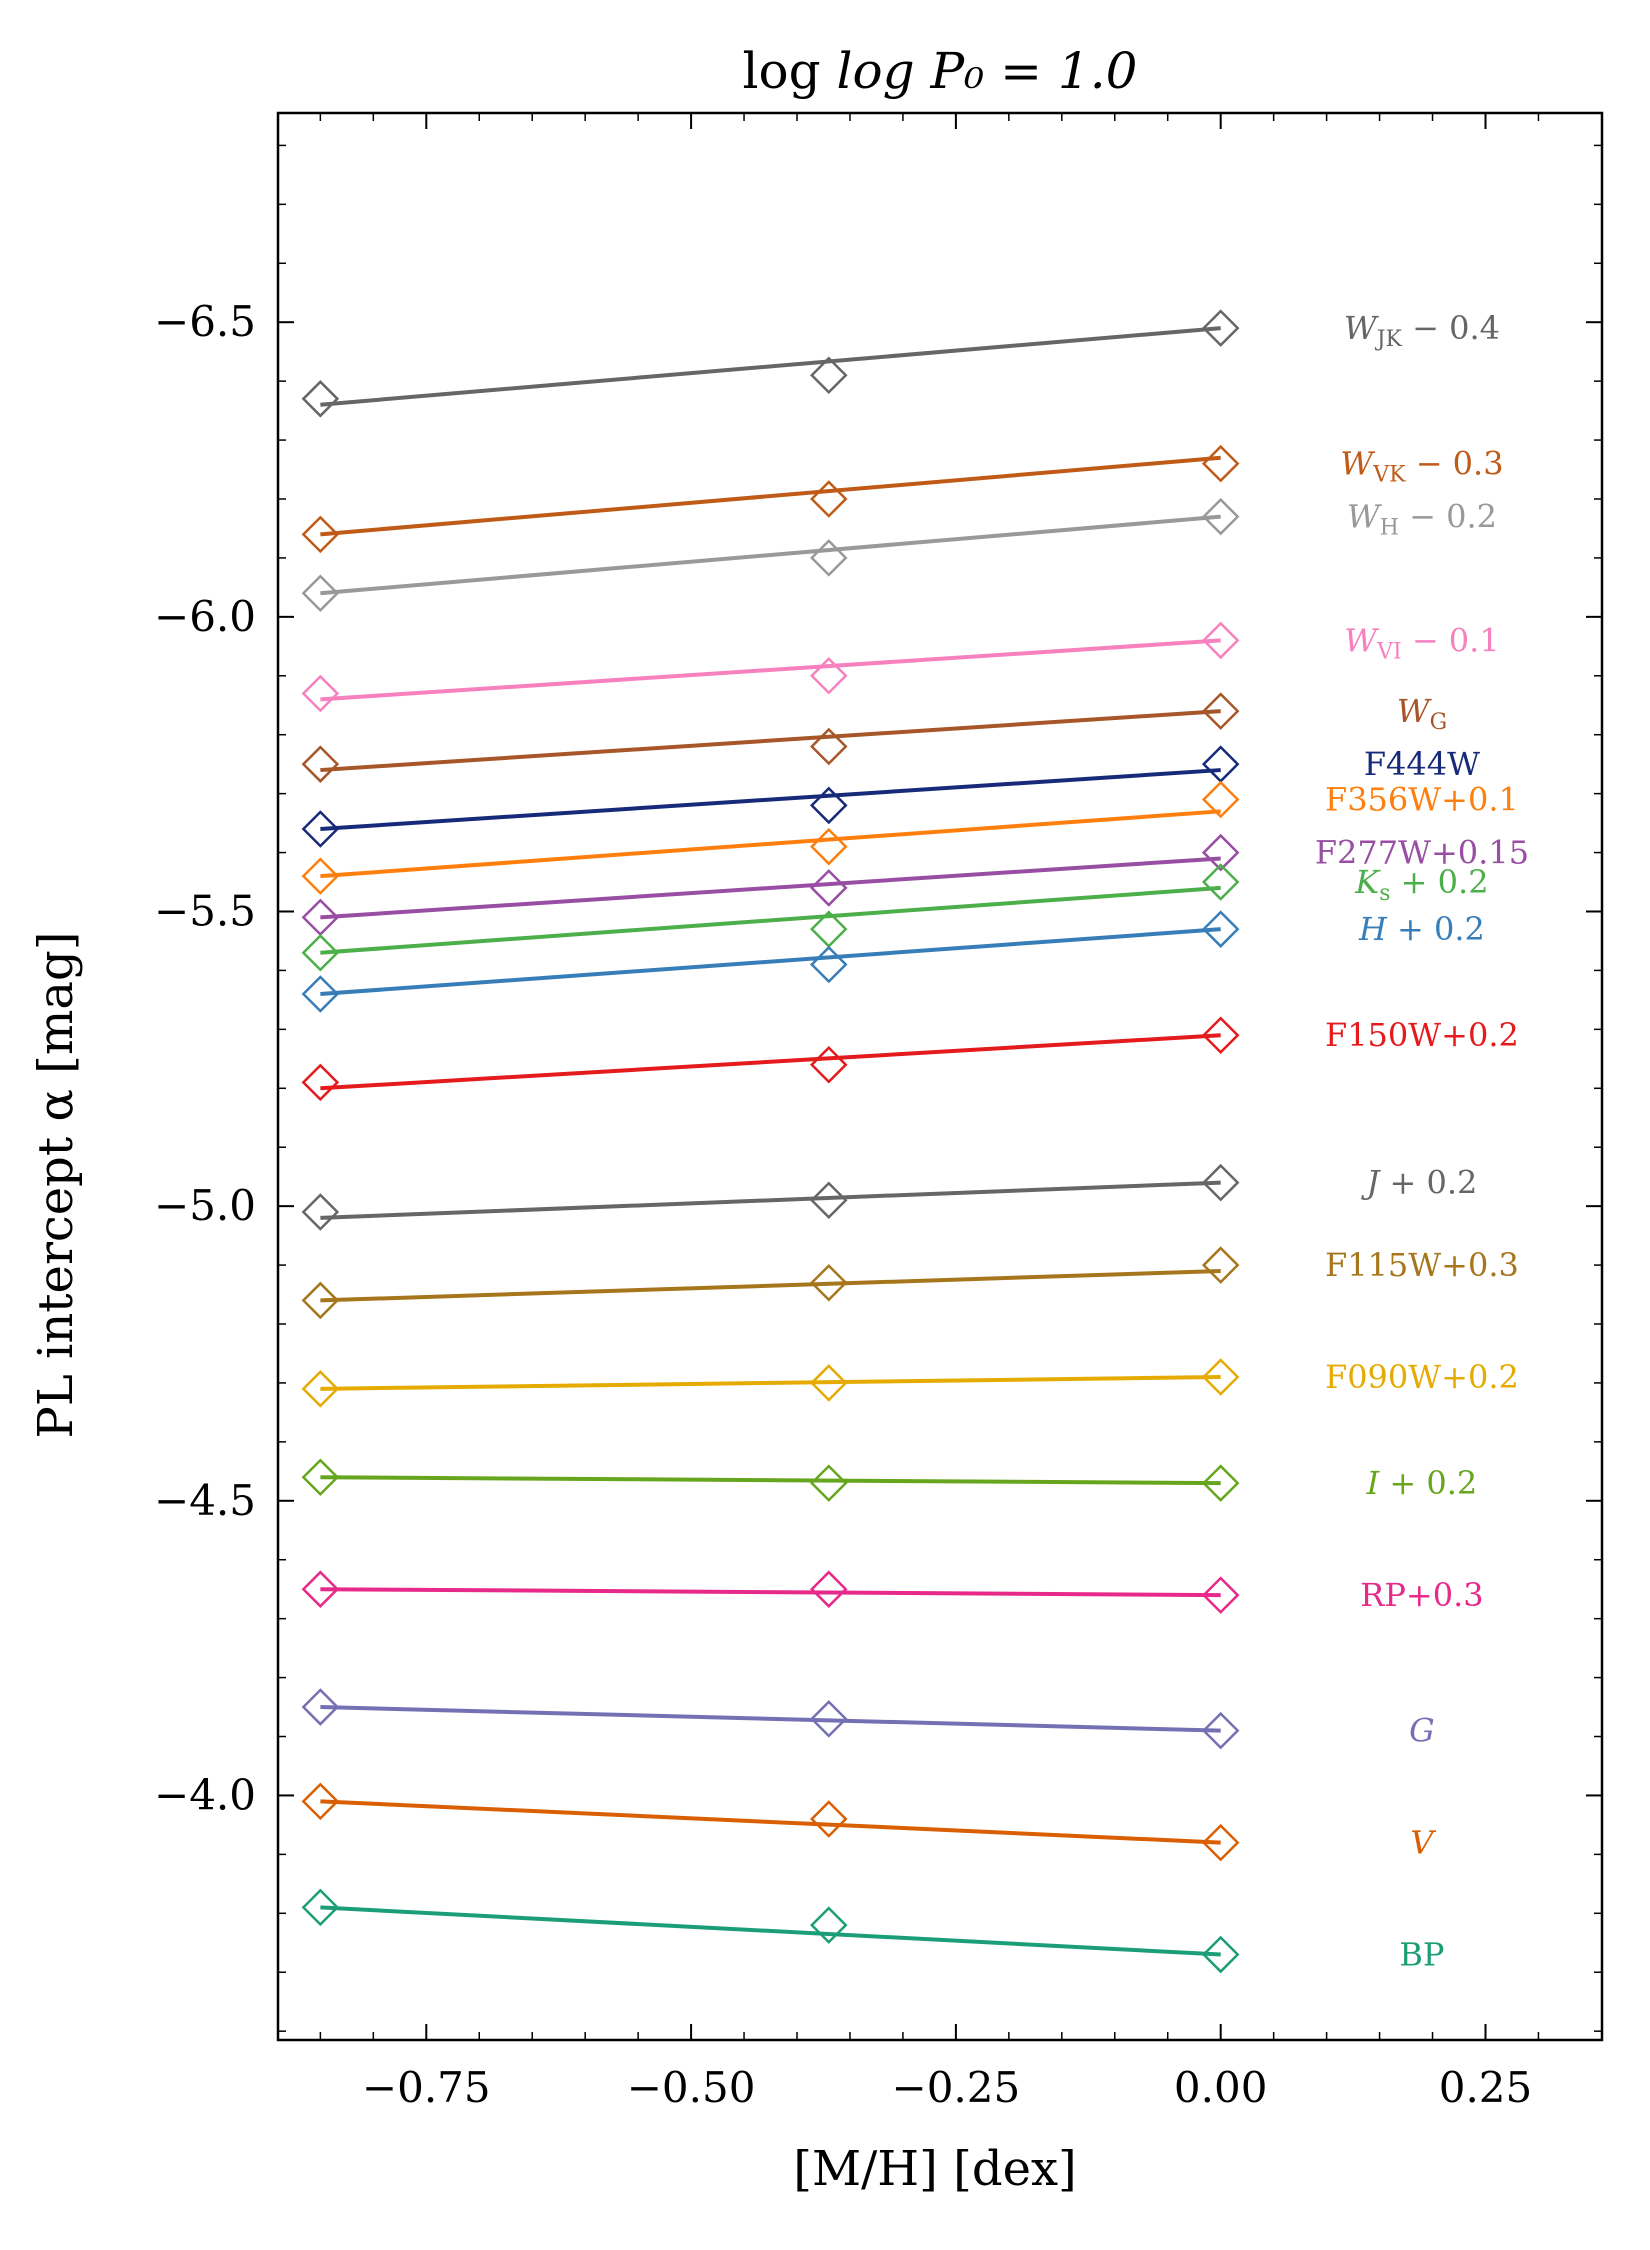  I want to click on series-label: F090W+0.2, so click(1422, 1377).